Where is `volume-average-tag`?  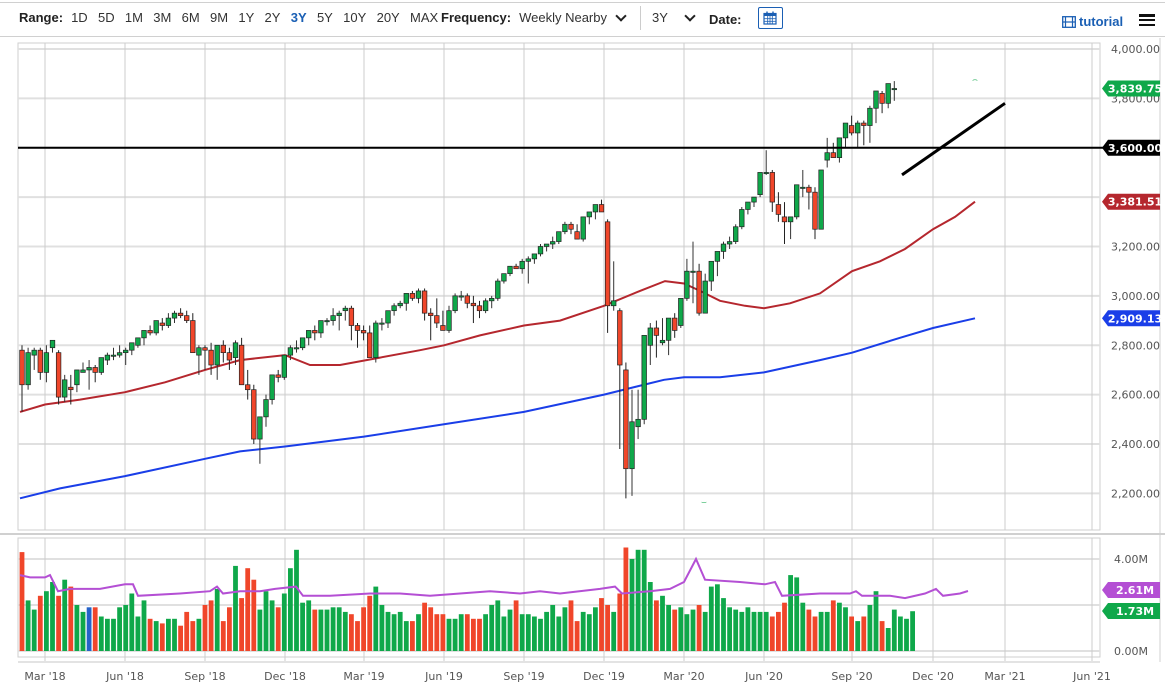 volume-average-tag is located at coordinates (1131, 590).